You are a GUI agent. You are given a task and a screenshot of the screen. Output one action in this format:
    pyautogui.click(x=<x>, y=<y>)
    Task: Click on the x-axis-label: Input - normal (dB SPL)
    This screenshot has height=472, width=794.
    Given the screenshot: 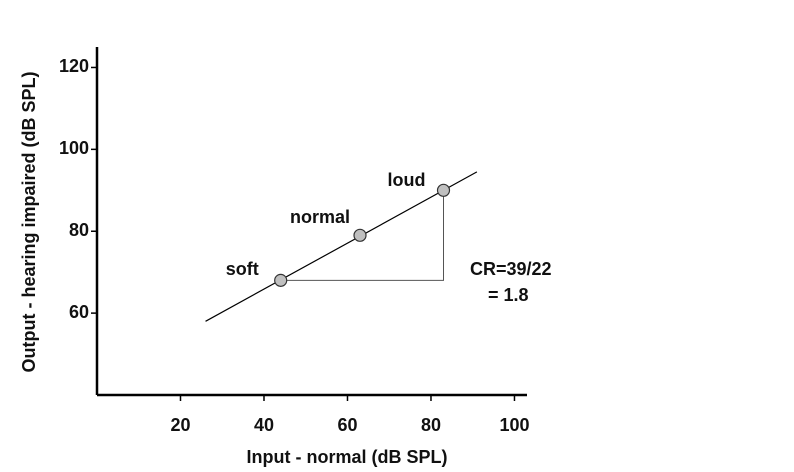 What is the action you would take?
    pyautogui.click(x=347, y=457)
    